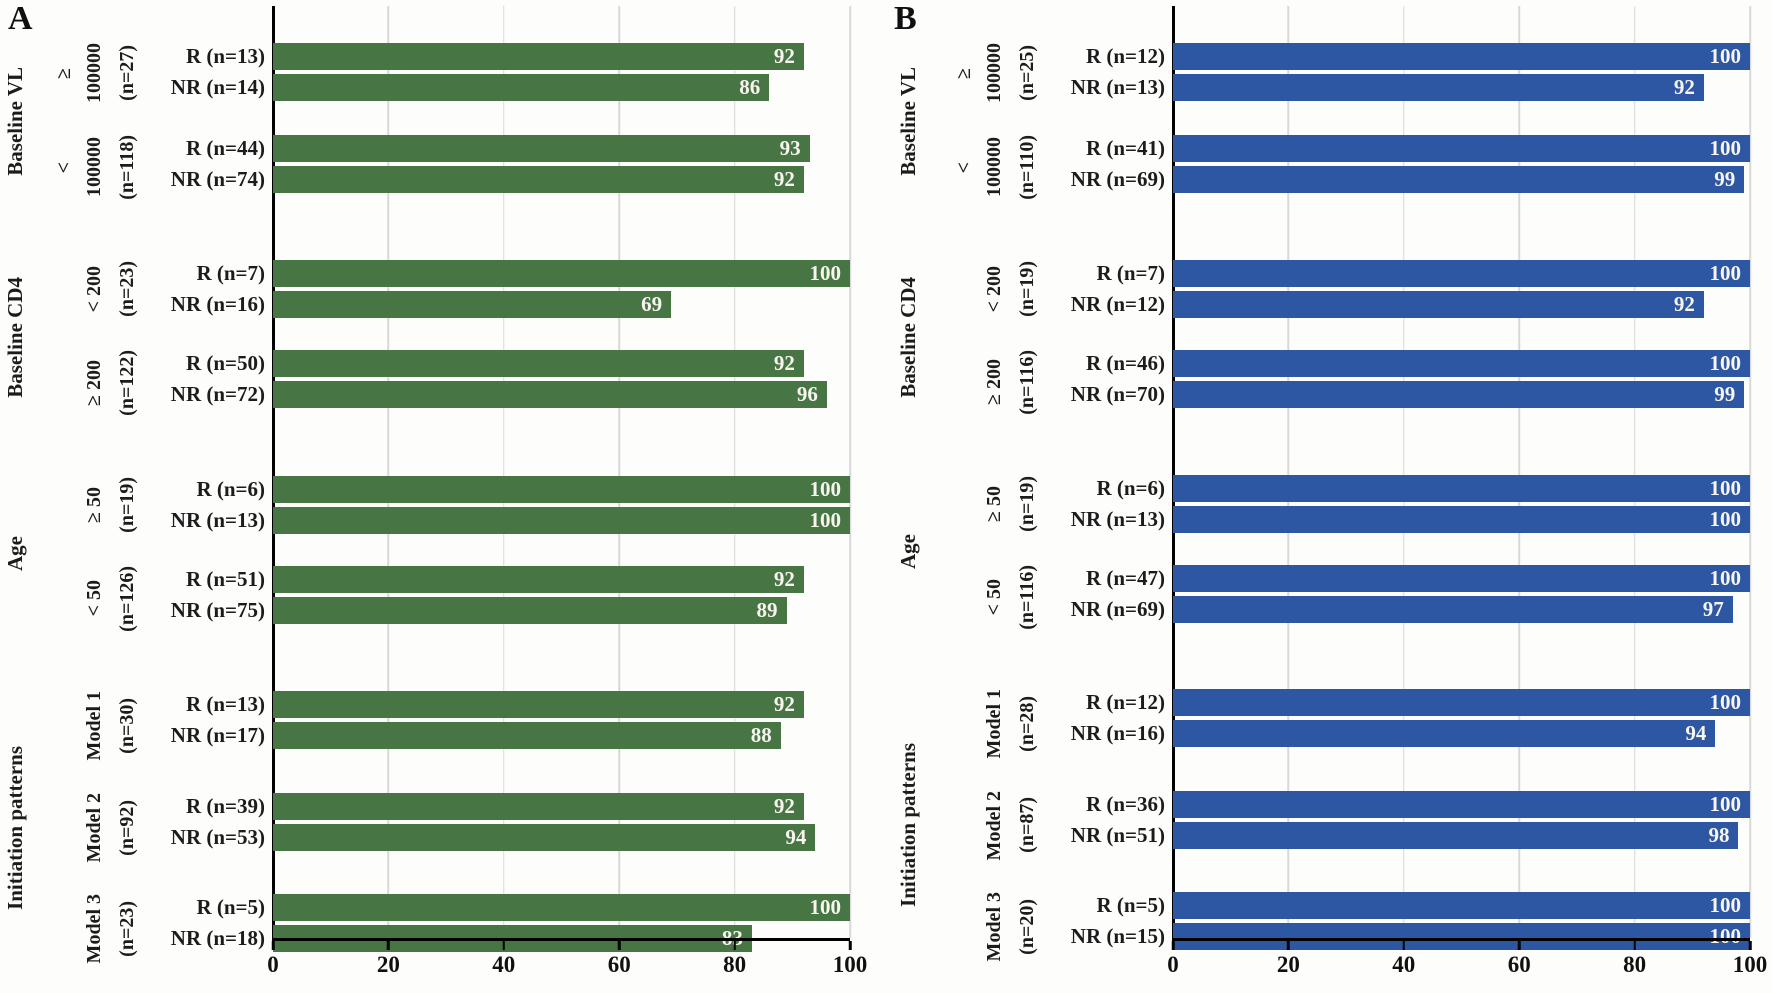 The image size is (1772, 993). What do you see at coordinates (217, 87) in the screenshot?
I see `row-label: NR (n=14)` at bounding box center [217, 87].